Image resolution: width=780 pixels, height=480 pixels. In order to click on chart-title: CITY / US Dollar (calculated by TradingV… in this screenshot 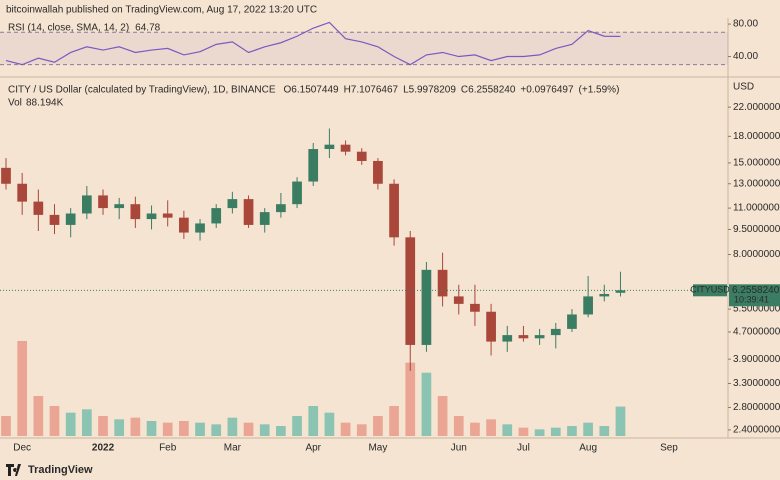, I will do `click(142, 90)`.